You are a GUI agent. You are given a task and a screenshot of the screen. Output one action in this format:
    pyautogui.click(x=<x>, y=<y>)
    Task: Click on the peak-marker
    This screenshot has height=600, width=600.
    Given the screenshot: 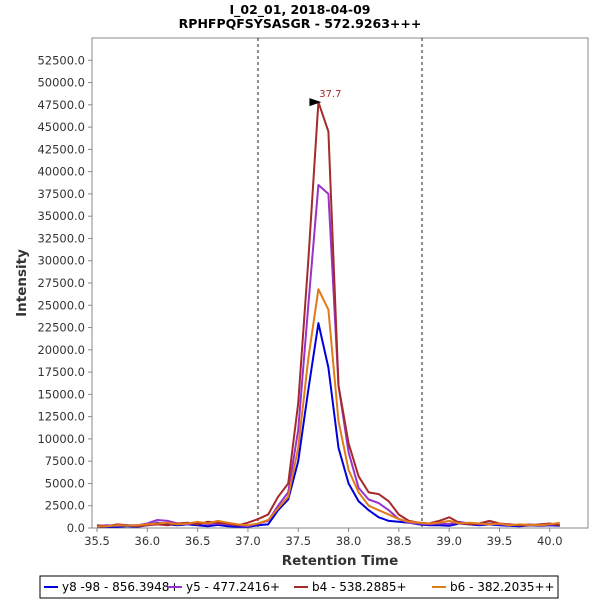 What is the action you would take?
    pyautogui.click(x=315, y=102)
    